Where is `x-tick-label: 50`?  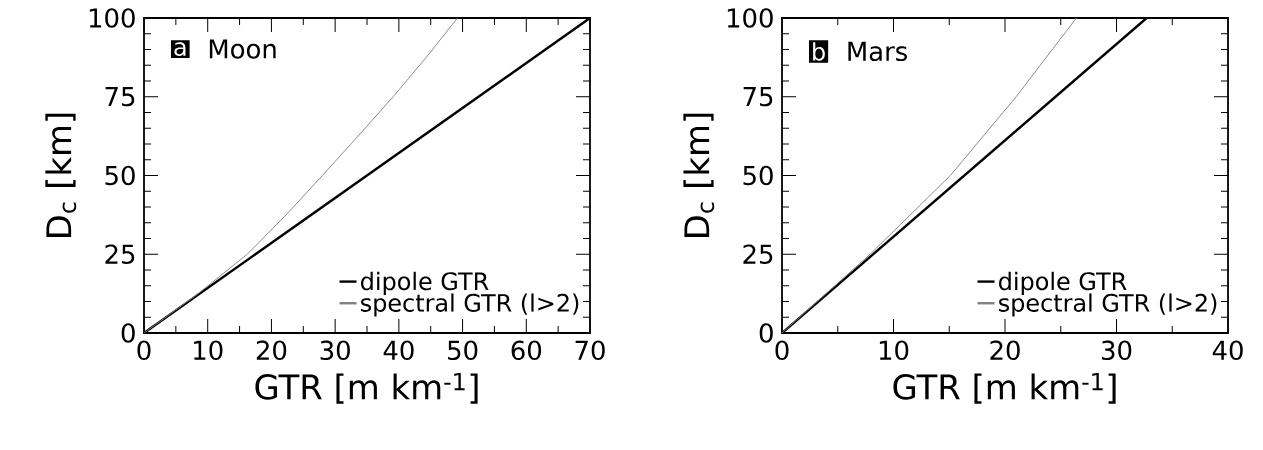 x-tick-label: 50 is located at coordinates (463, 350).